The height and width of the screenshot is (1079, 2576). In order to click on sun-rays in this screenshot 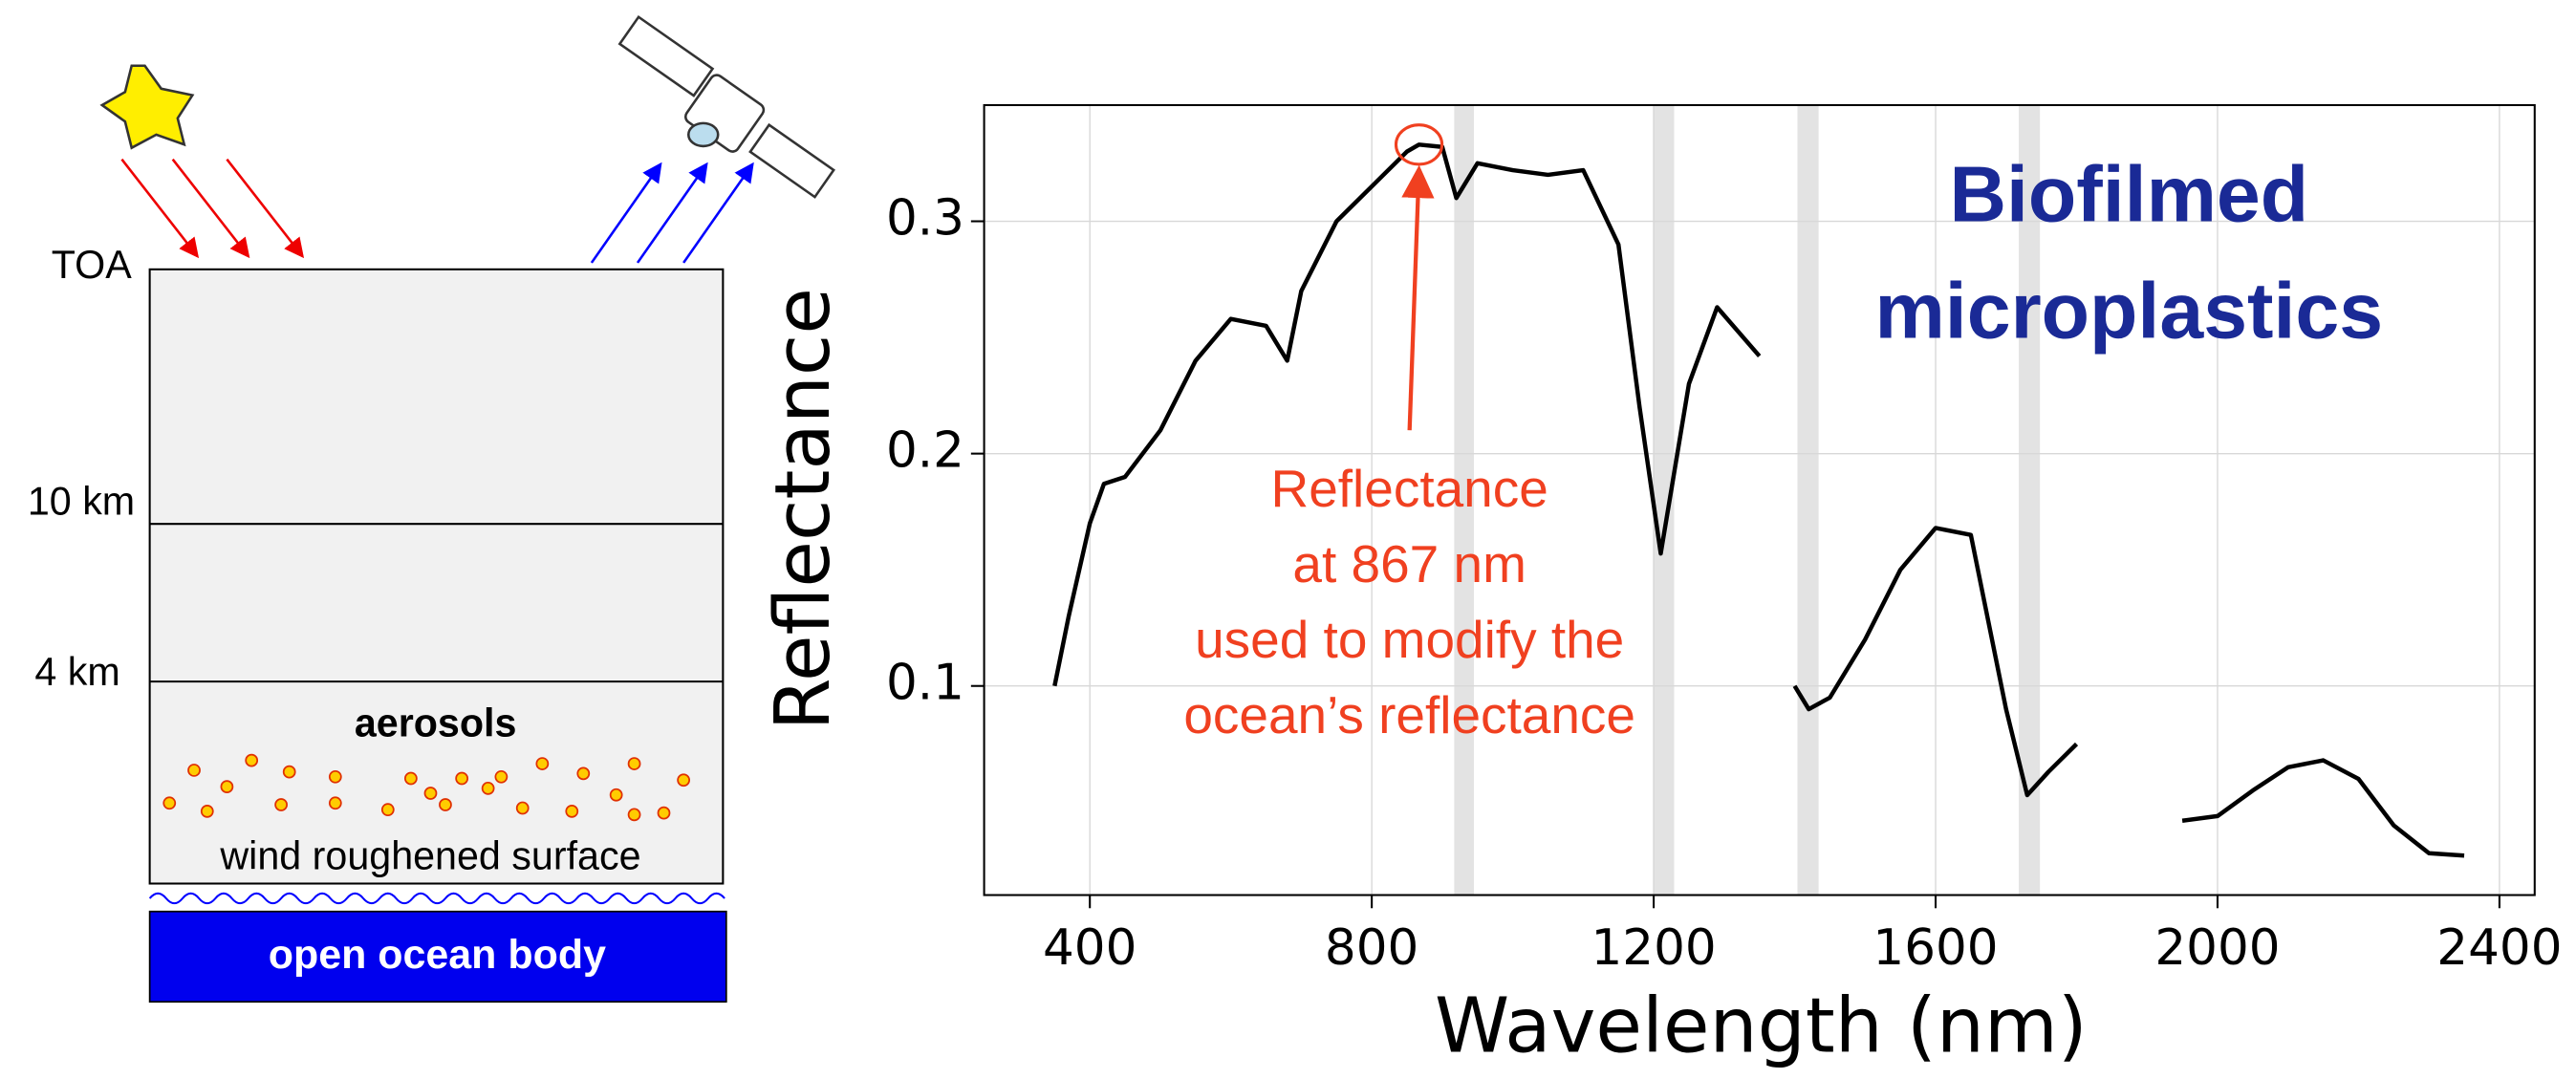, I will do `click(212, 209)`.